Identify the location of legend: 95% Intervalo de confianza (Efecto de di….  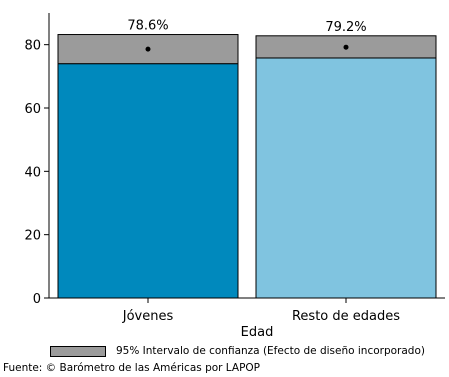
(237, 351).